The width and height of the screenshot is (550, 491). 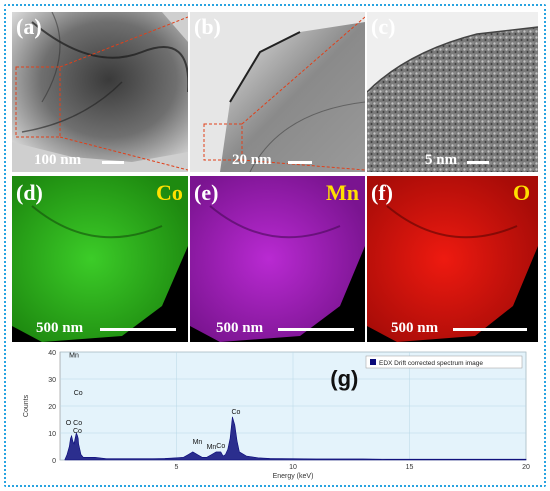 I want to click on panel-e-mn-map: (e) Mn 500 nm, so click(x=277, y=259).